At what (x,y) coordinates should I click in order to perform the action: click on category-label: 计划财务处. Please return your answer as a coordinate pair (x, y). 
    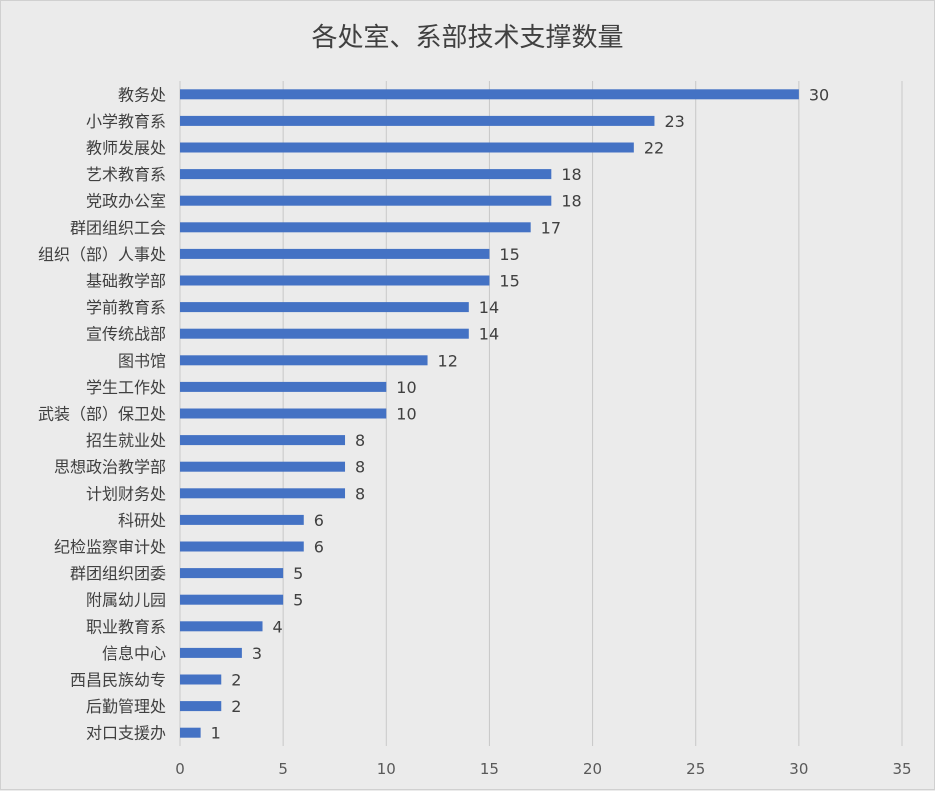
    Looking at the image, I should click on (126, 493).